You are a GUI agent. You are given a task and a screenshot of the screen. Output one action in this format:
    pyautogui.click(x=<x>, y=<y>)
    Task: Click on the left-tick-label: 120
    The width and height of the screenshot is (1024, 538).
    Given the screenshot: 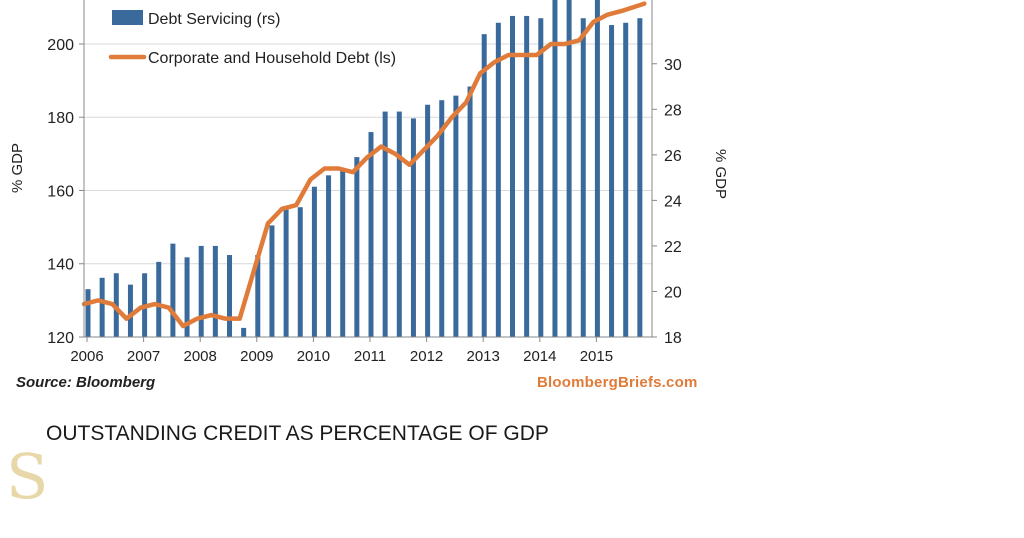 What is the action you would take?
    pyautogui.click(x=60, y=338)
    